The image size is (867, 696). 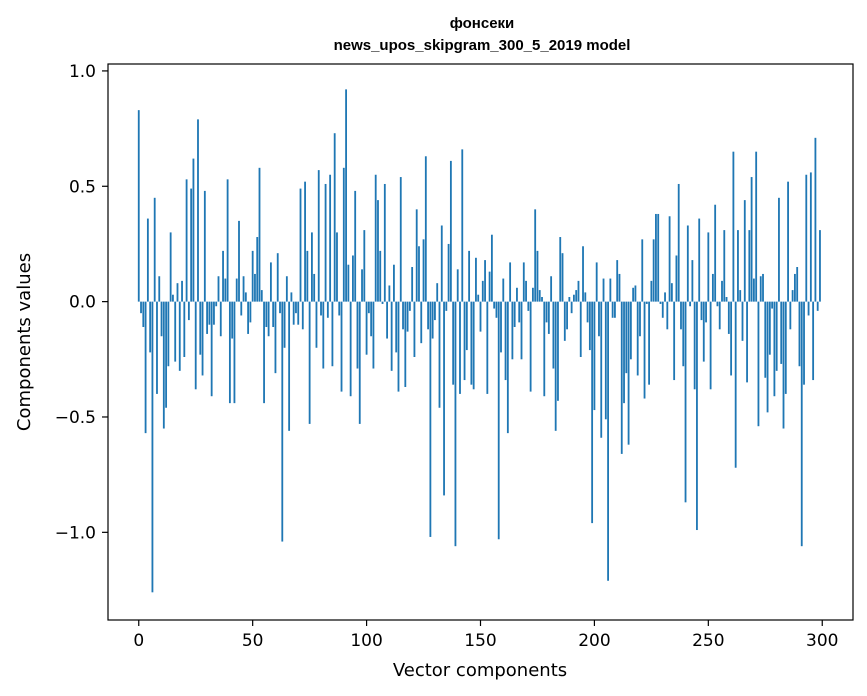 What do you see at coordinates (138, 641) in the screenshot?
I see `x-tick-label: 0` at bounding box center [138, 641].